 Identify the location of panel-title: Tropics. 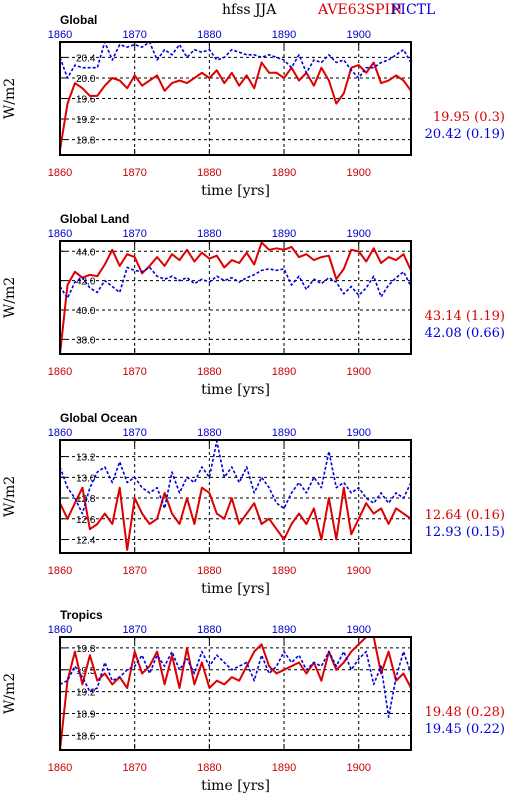
(81, 615).